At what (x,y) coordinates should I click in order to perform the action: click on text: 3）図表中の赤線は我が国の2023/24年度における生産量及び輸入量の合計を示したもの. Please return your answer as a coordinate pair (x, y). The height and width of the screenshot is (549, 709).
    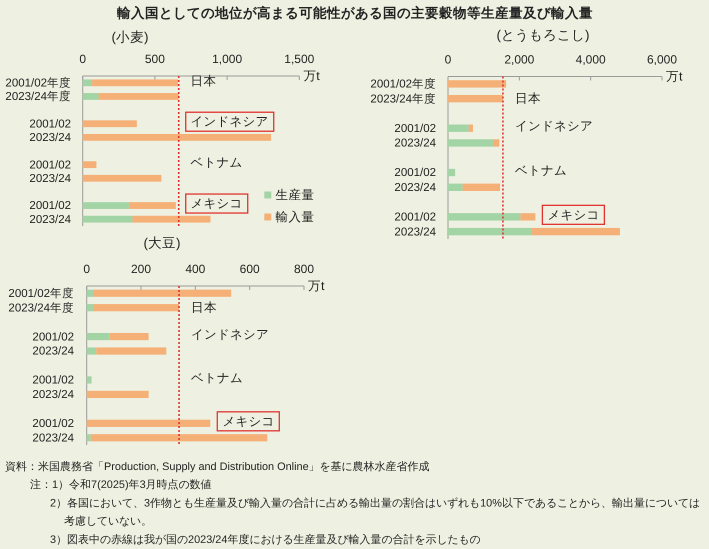
    Looking at the image, I should click on (265, 539).